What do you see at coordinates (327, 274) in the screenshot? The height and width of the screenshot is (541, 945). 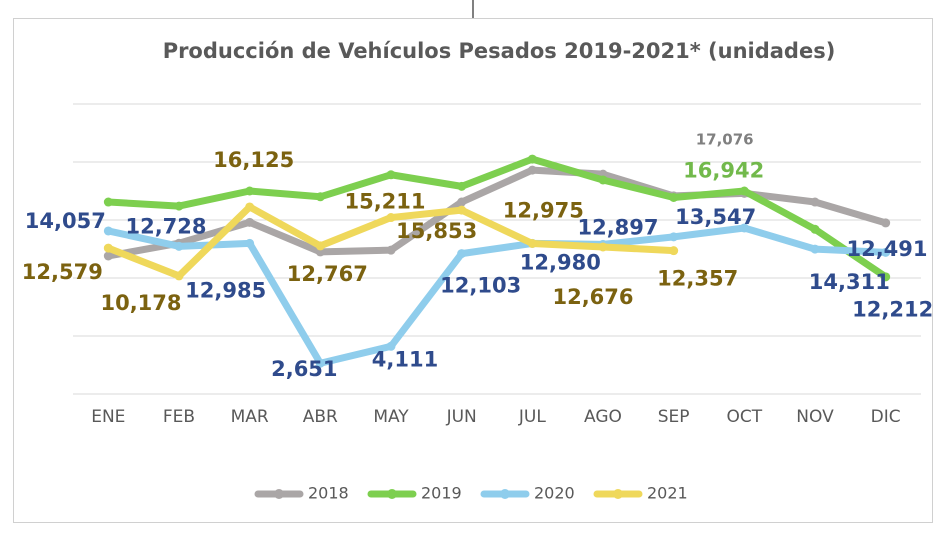 I see `data-label: 12,767` at bounding box center [327, 274].